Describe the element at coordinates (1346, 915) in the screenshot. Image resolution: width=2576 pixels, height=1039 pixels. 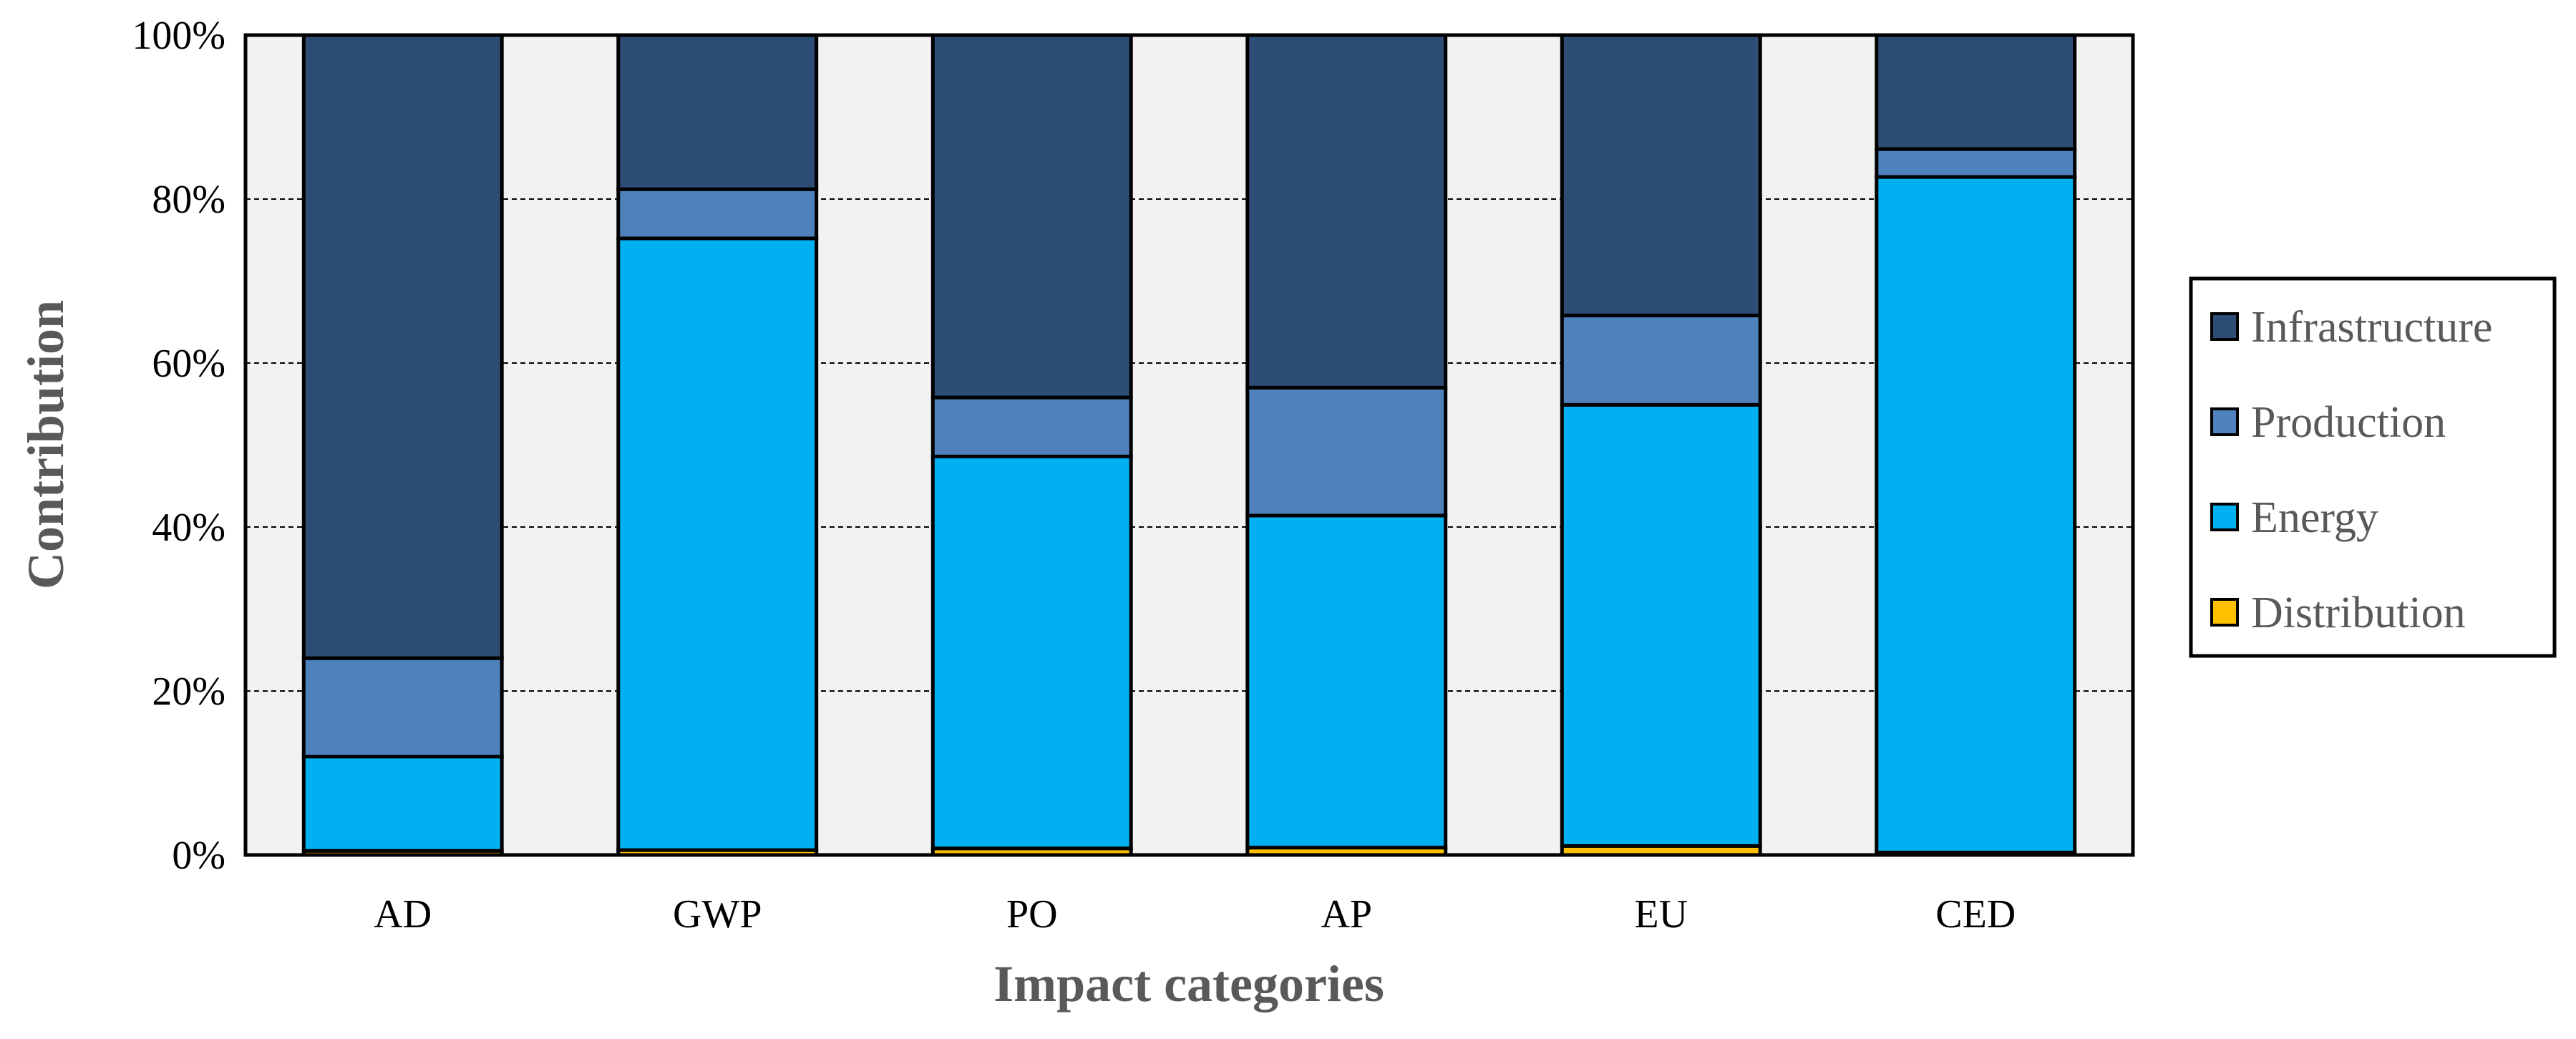
I see `x-tick-label: AP` at that location.